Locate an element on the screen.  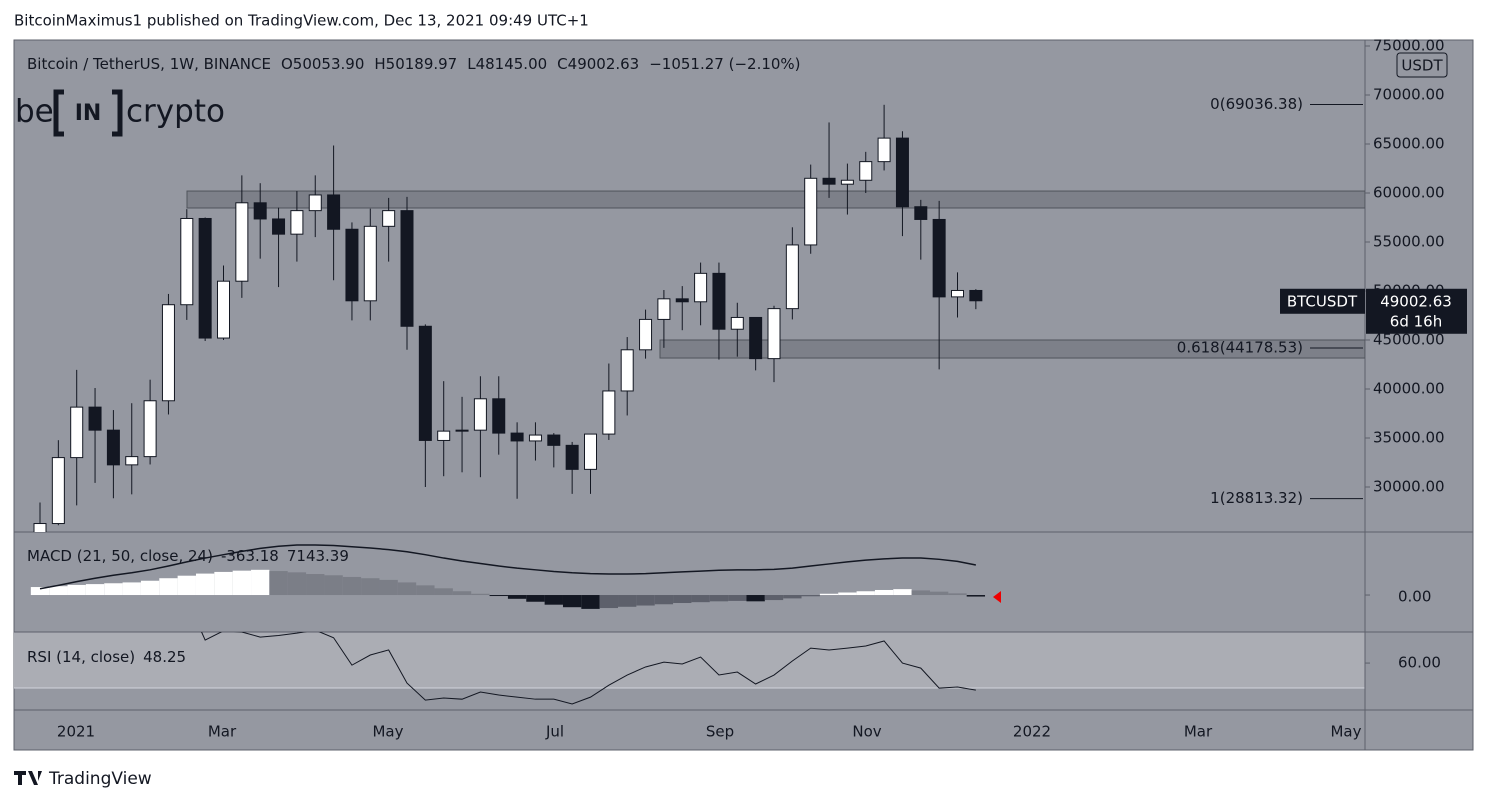
change: −1051.27 (−2.10%) is located at coordinates (724, 64).